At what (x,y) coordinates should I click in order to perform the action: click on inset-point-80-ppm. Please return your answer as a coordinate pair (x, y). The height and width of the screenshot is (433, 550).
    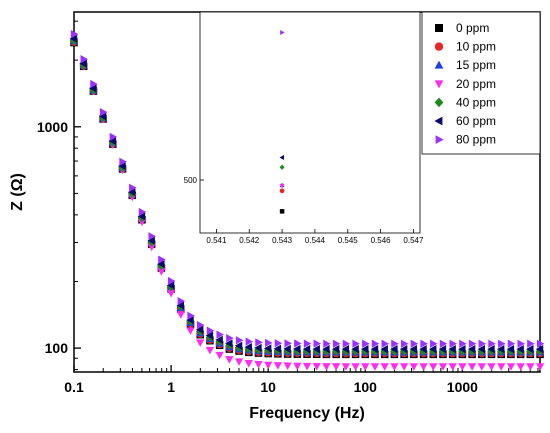
    Looking at the image, I should click on (282, 32).